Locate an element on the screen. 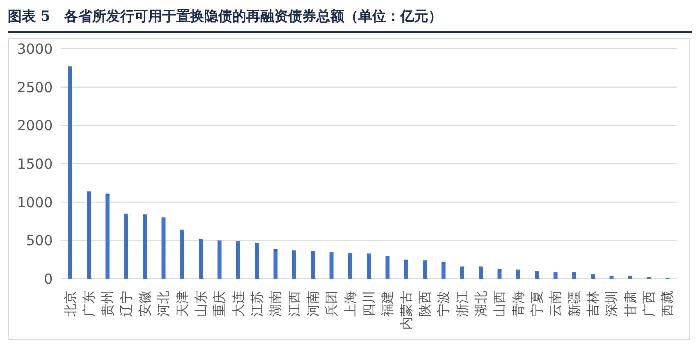 This screenshot has height=353, width=700. x-tick-label: 湖北 is located at coordinates (482, 304).